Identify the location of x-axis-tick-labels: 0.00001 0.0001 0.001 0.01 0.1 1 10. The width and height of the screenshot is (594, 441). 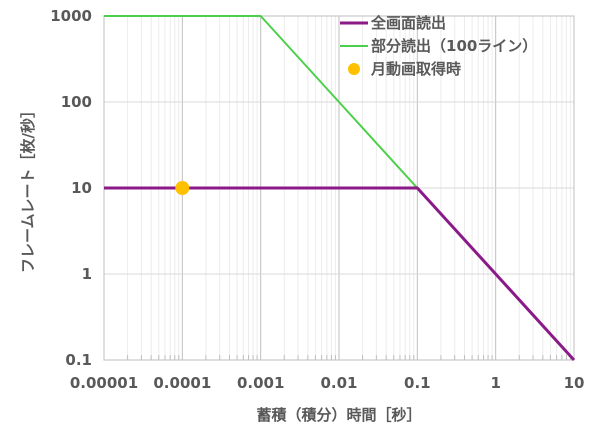
(327, 383).